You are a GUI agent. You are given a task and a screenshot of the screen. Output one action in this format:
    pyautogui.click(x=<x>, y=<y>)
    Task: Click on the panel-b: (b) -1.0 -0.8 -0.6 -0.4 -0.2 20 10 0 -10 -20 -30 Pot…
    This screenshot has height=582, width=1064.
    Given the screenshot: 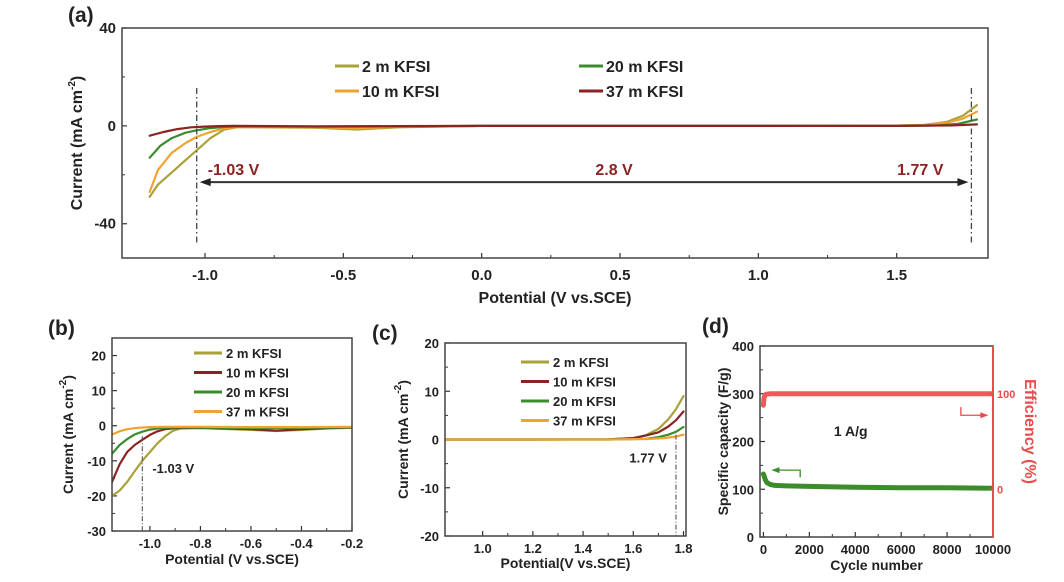 What is the action you would take?
    pyautogui.click(x=205, y=442)
    